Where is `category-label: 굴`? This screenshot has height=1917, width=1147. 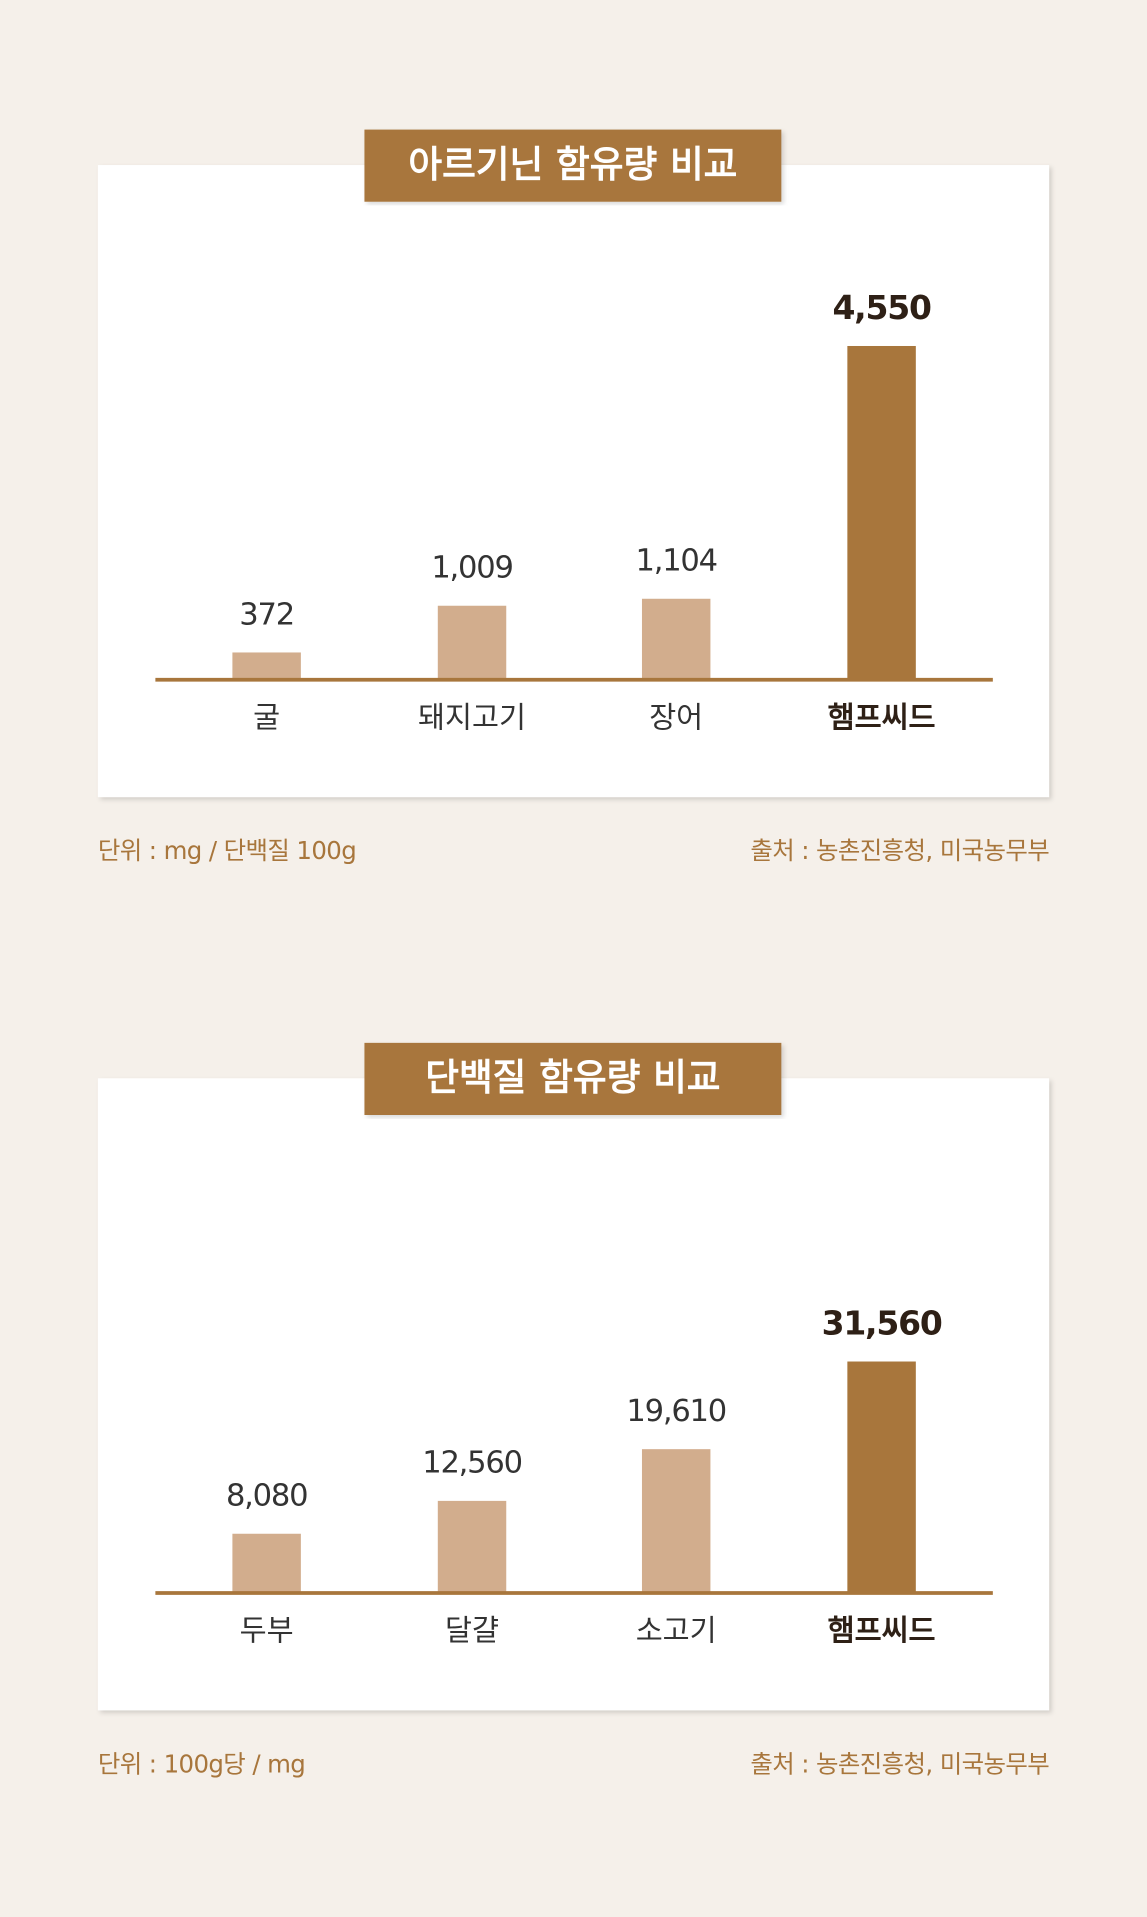
category-label: 굴 is located at coordinates (266, 717).